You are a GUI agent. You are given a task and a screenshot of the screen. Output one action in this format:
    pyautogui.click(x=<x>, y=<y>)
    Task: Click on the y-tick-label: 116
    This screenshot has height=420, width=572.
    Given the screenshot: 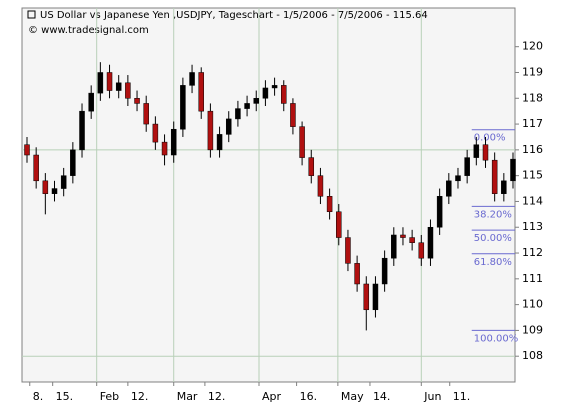 What is the action you would take?
    pyautogui.click(x=532, y=149)
    